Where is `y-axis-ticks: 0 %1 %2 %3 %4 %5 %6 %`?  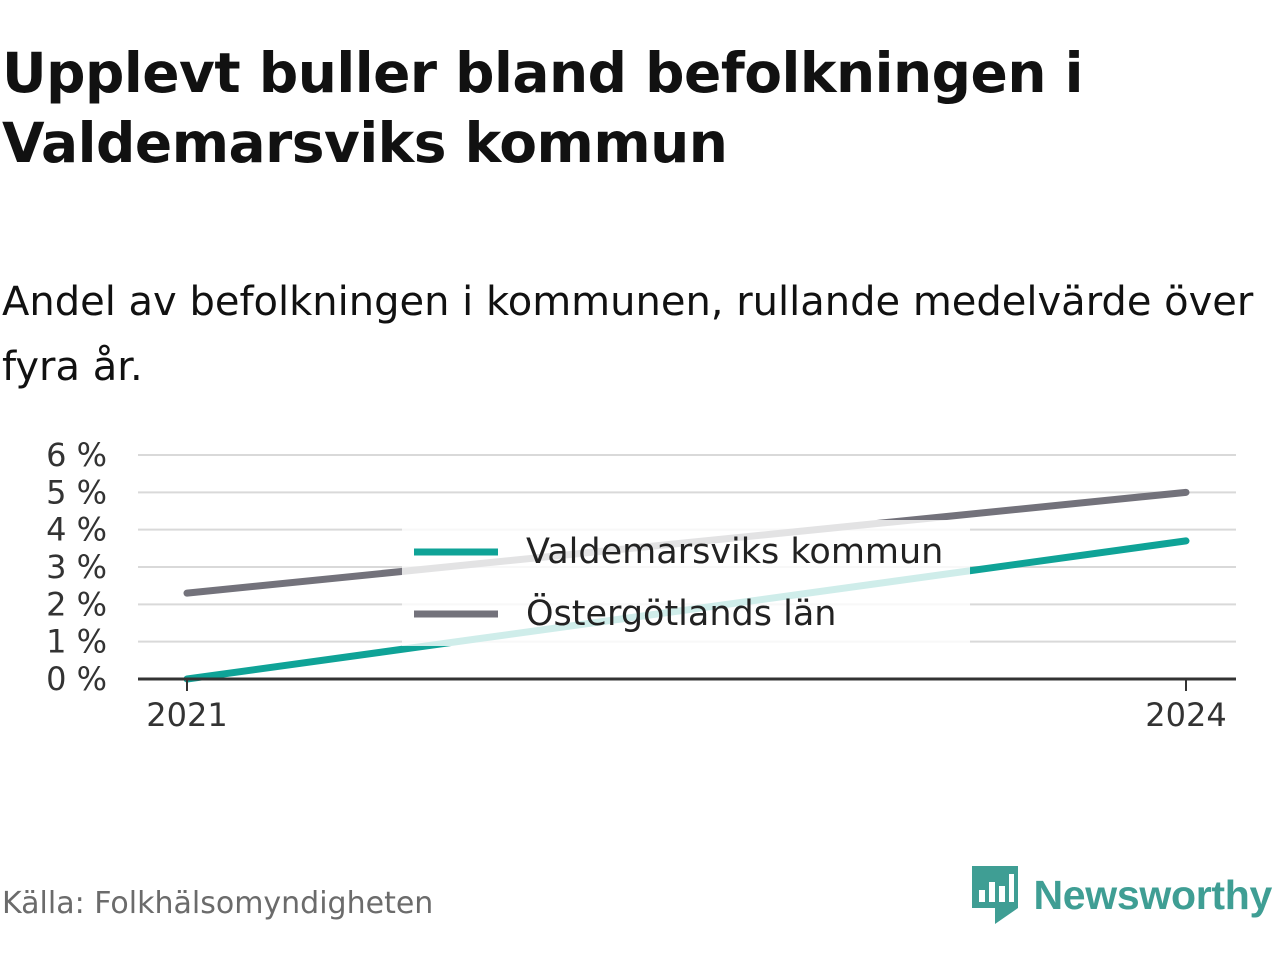 y-axis-ticks: 0 %1 %2 %3 %4 %5 %6 % is located at coordinates (76, 567).